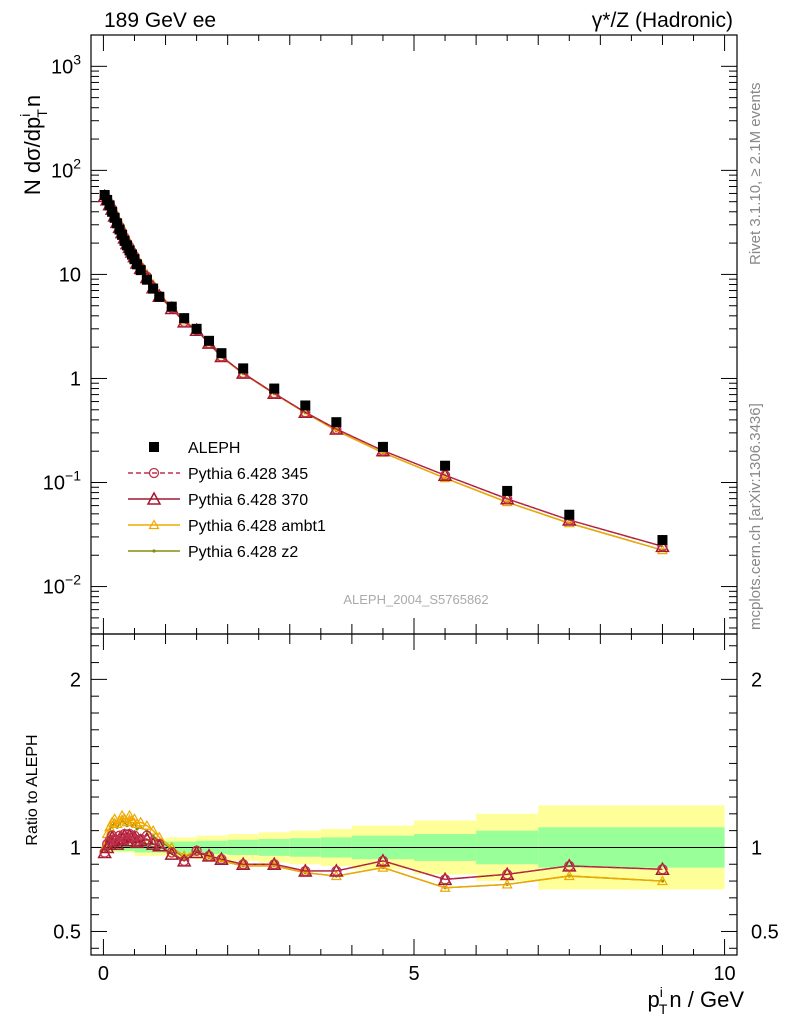  What do you see at coordinates (755, 516) in the screenshot?
I see `mcplots-label: mcplots.cern.ch [arXiv:1306.3436]` at bounding box center [755, 516].